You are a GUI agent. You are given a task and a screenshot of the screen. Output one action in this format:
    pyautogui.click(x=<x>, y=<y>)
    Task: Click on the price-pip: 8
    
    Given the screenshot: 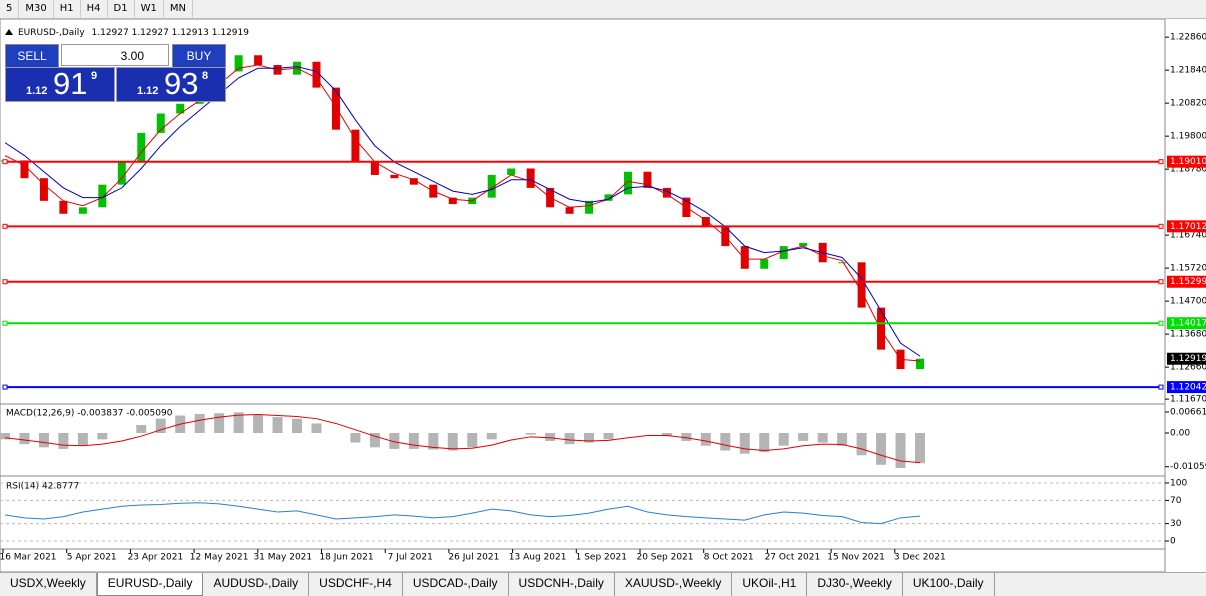 What is the action you would take?
    pyautogui.click(x=205, y=76)
    